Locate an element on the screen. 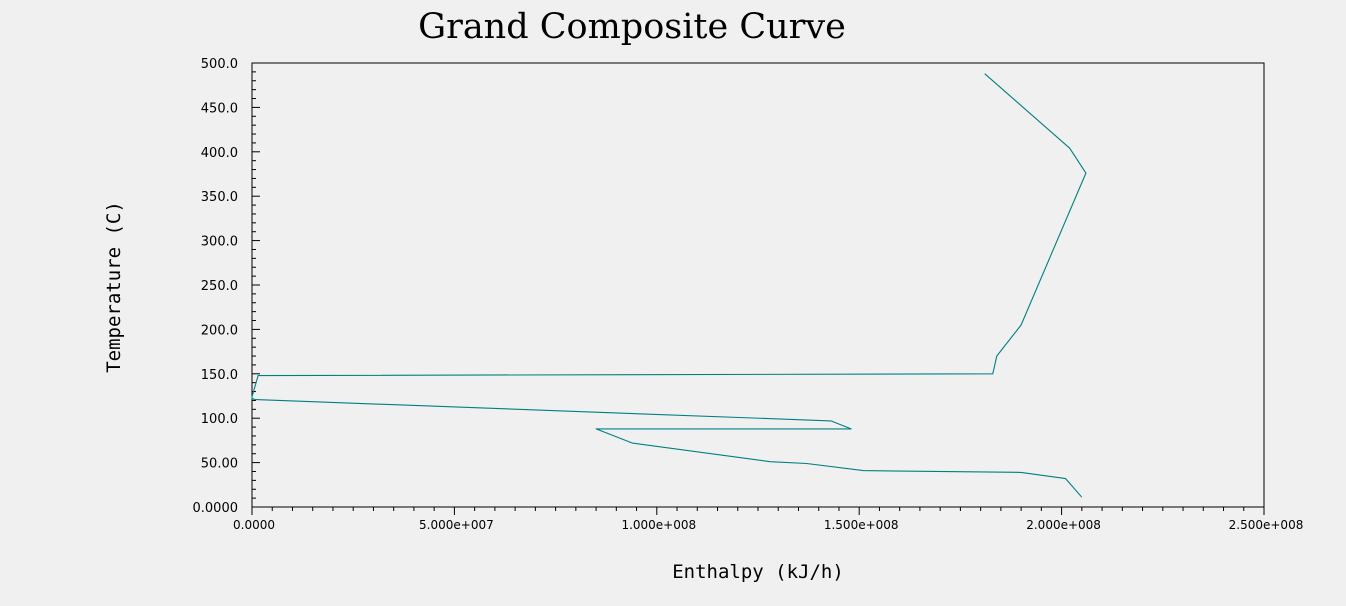 This screenshot has width=1346, height=606. x-axis-title: Enthalpy (kJ/h) is located at coordinates (758, 572).